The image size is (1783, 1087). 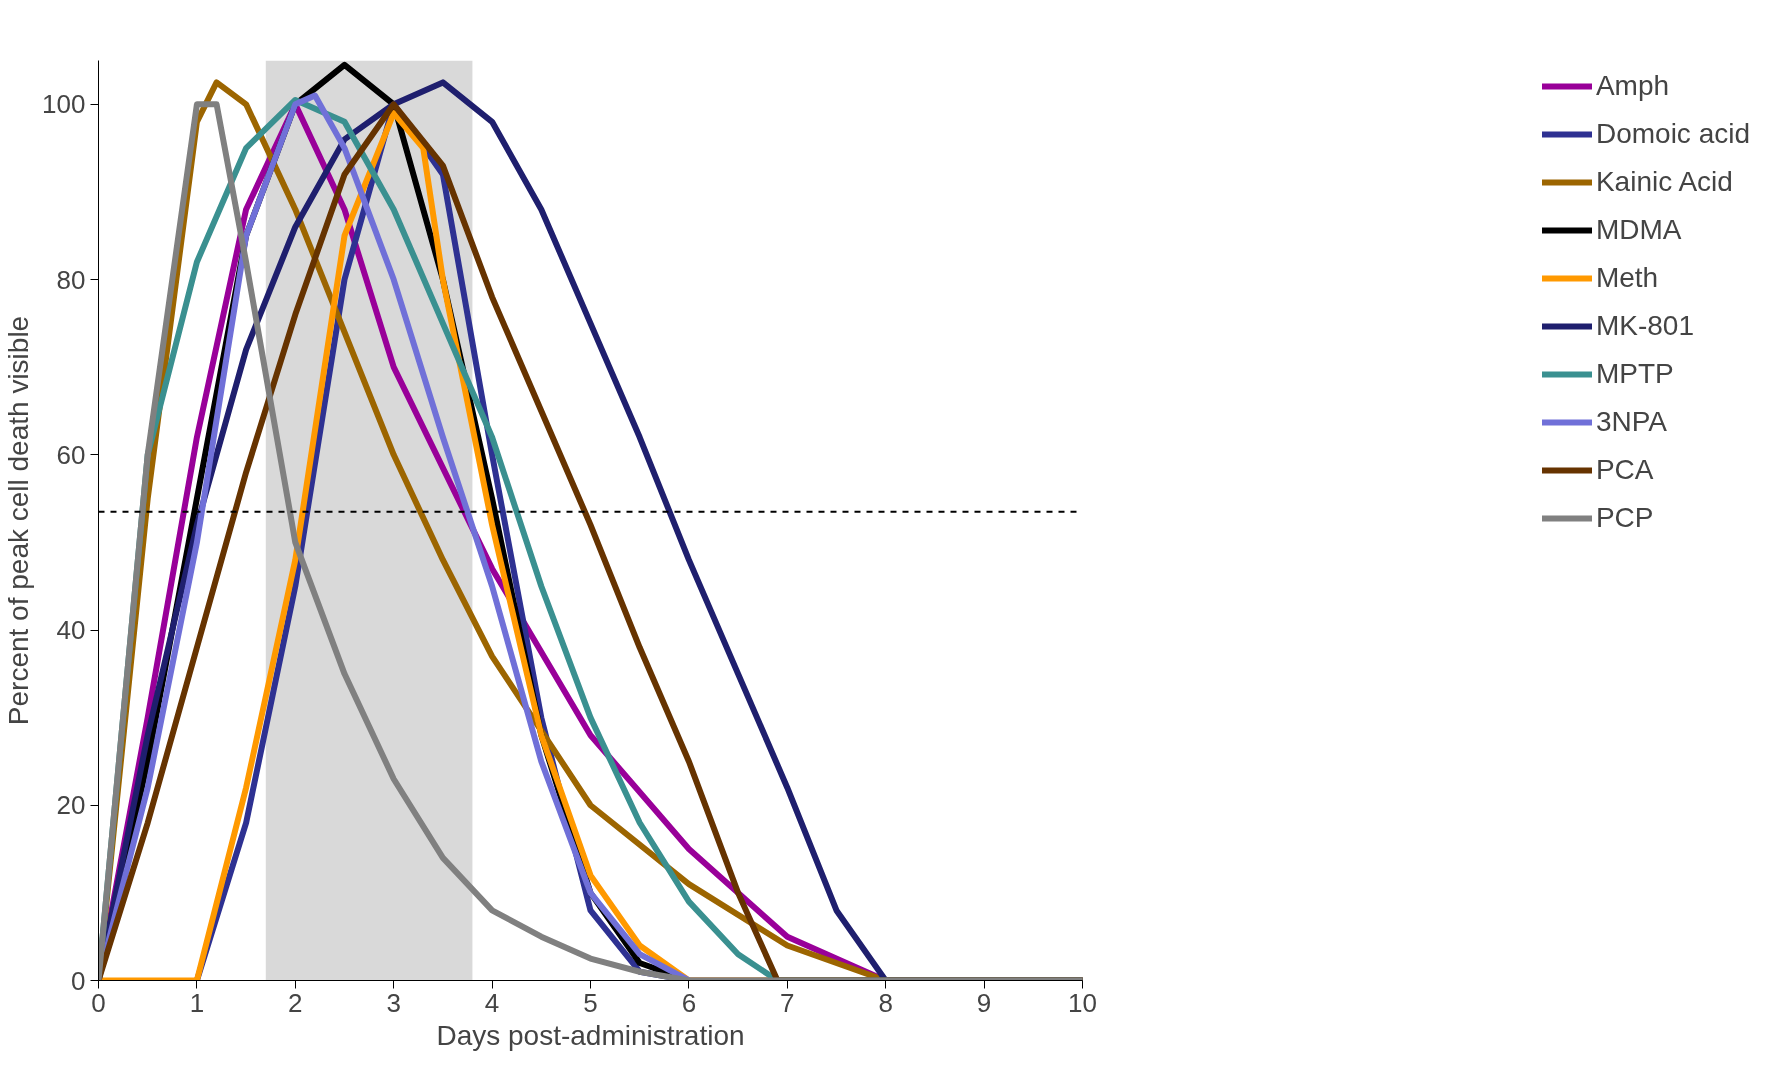 What do you see at coordinates (1627, 278) in the screenshot?
I see `legend-label: Meth` at bounding box center [1627, 278].